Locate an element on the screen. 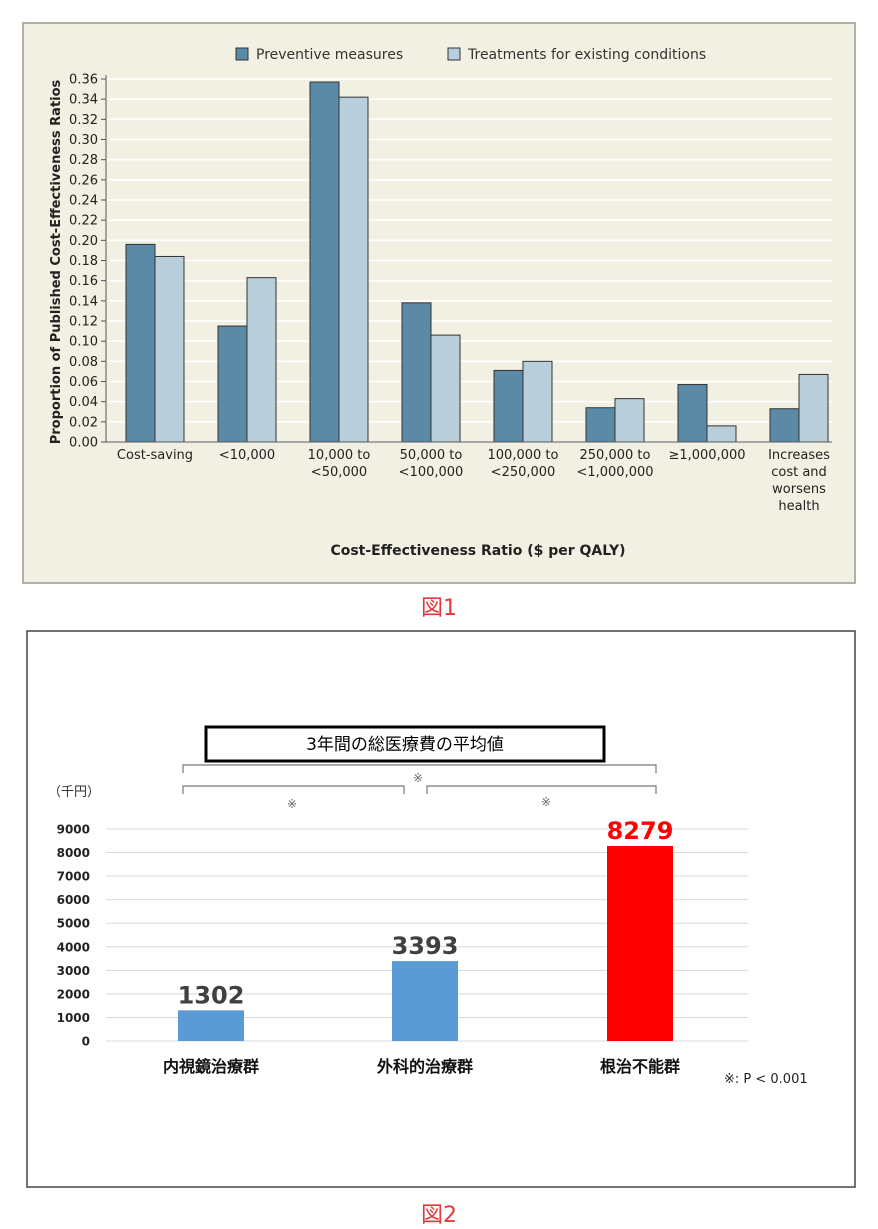 The width and height of the screenshot is (878, 1229). y-tick-label: 0.02 is located at coordinates (83, 422).